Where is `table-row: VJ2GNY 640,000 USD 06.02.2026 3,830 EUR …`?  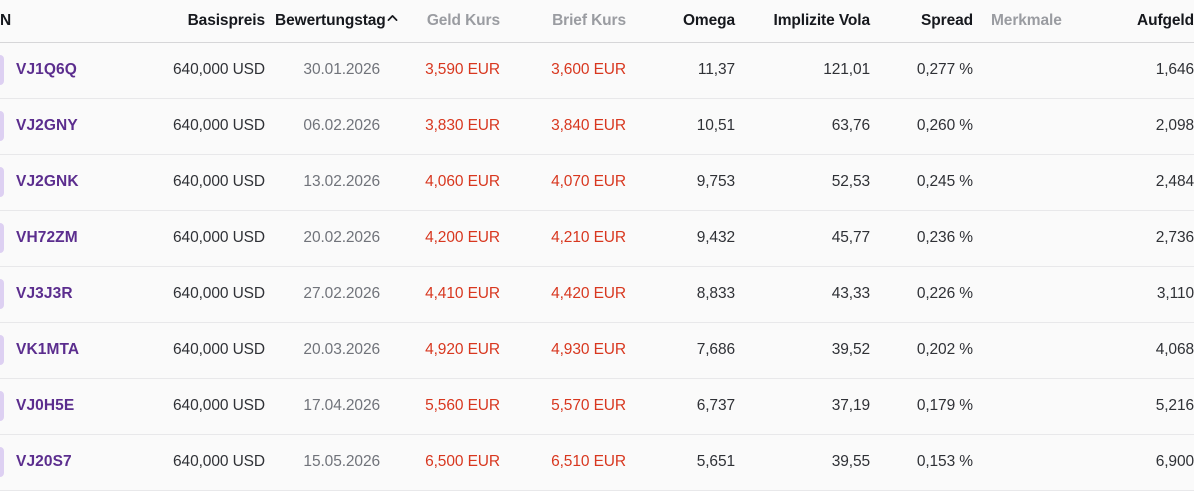 table-row: VJ2GNY 640,000 USD 06.02.2026 3,830 EUR … is located at coordinates (597, 126).